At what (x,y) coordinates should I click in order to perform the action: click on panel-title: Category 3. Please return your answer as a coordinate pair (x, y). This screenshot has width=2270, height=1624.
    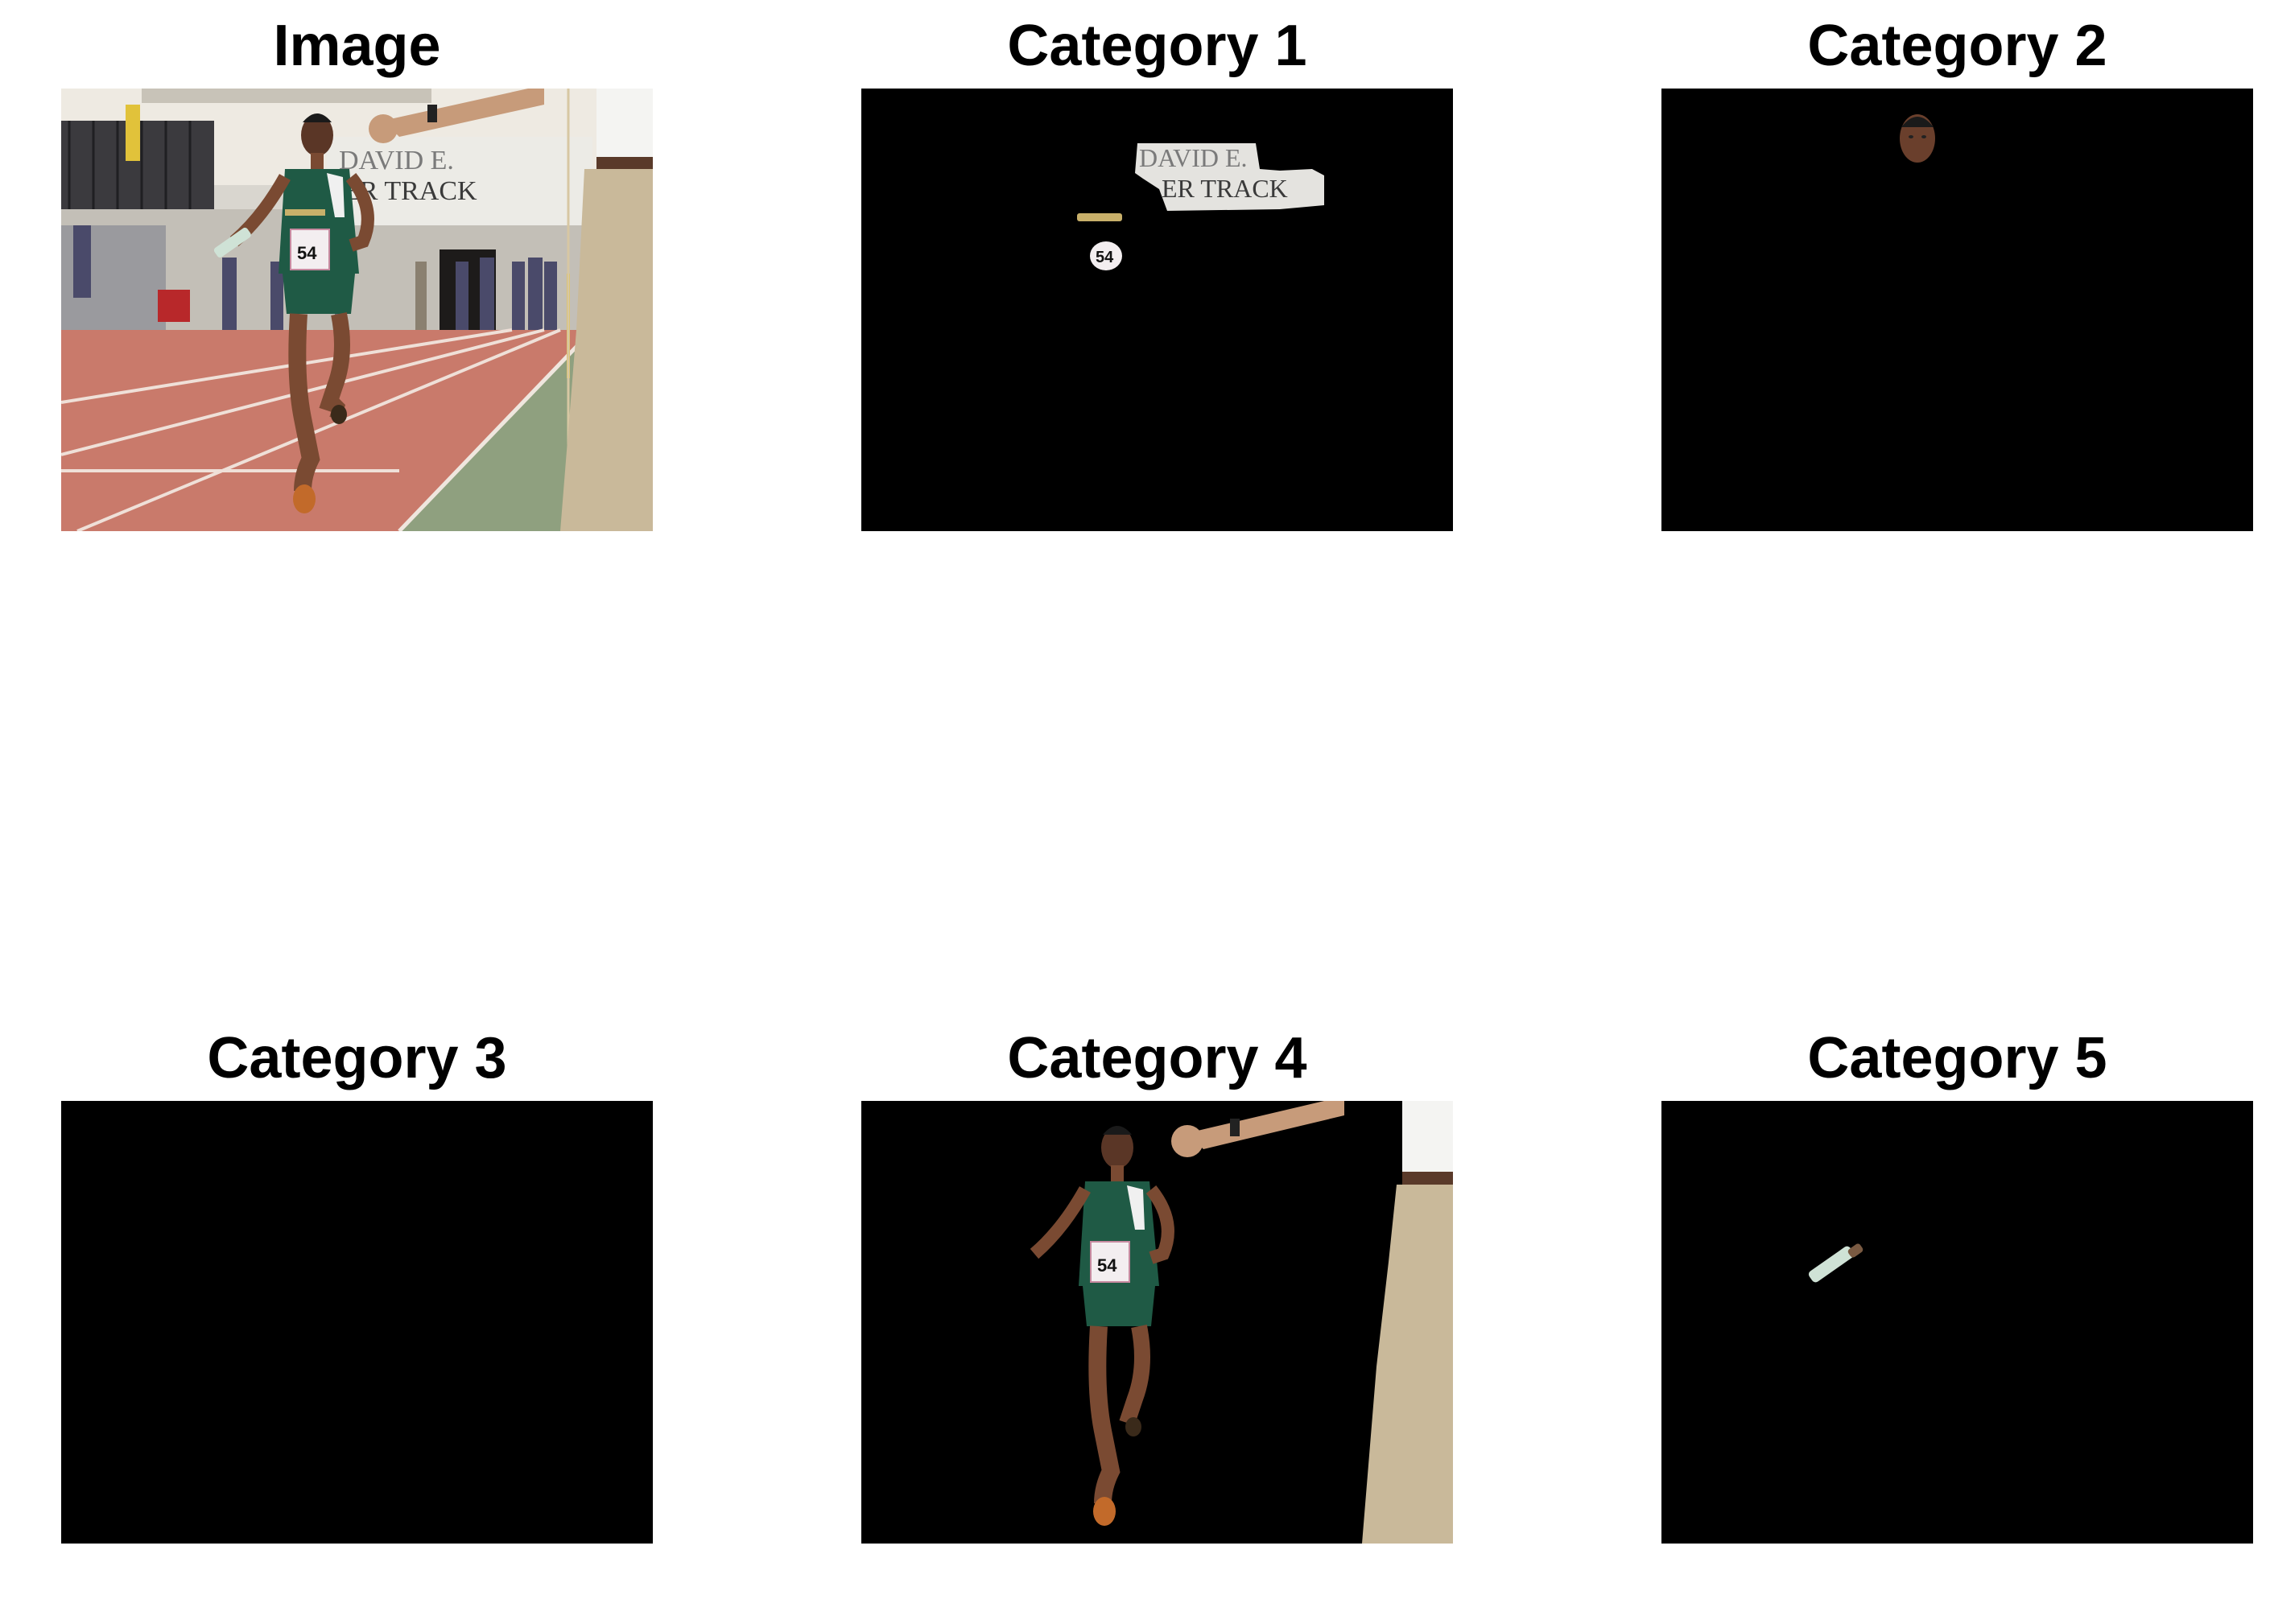
    Looking at the image, I should click on (357, 1058).